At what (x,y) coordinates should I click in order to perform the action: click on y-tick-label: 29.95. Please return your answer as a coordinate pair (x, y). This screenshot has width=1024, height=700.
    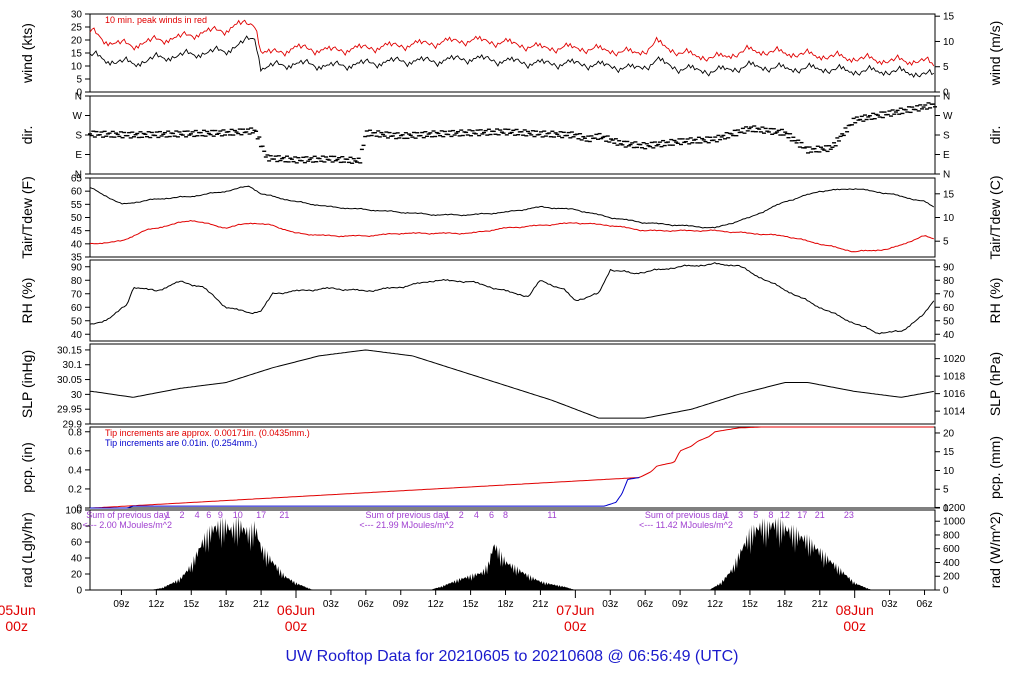
    Looking at the image, I should click on (69, 410).